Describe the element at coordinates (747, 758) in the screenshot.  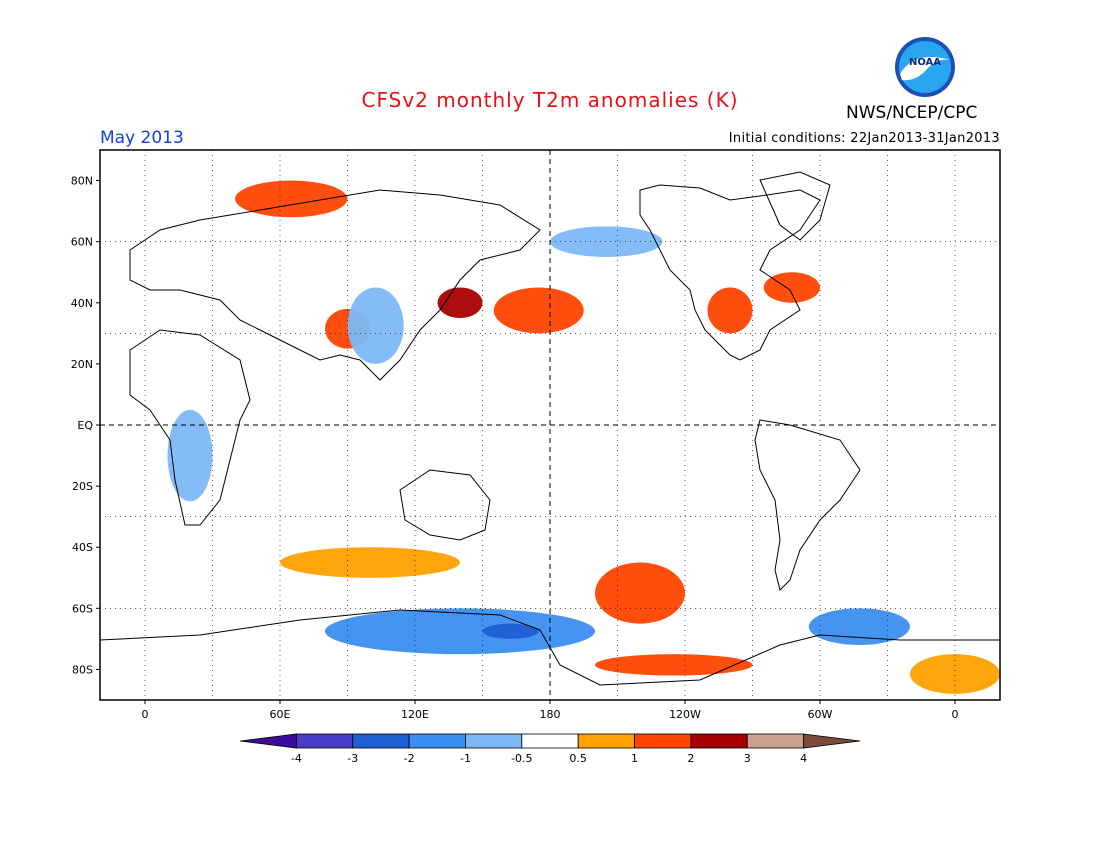
I see `colorbar-label: 3` at that location.